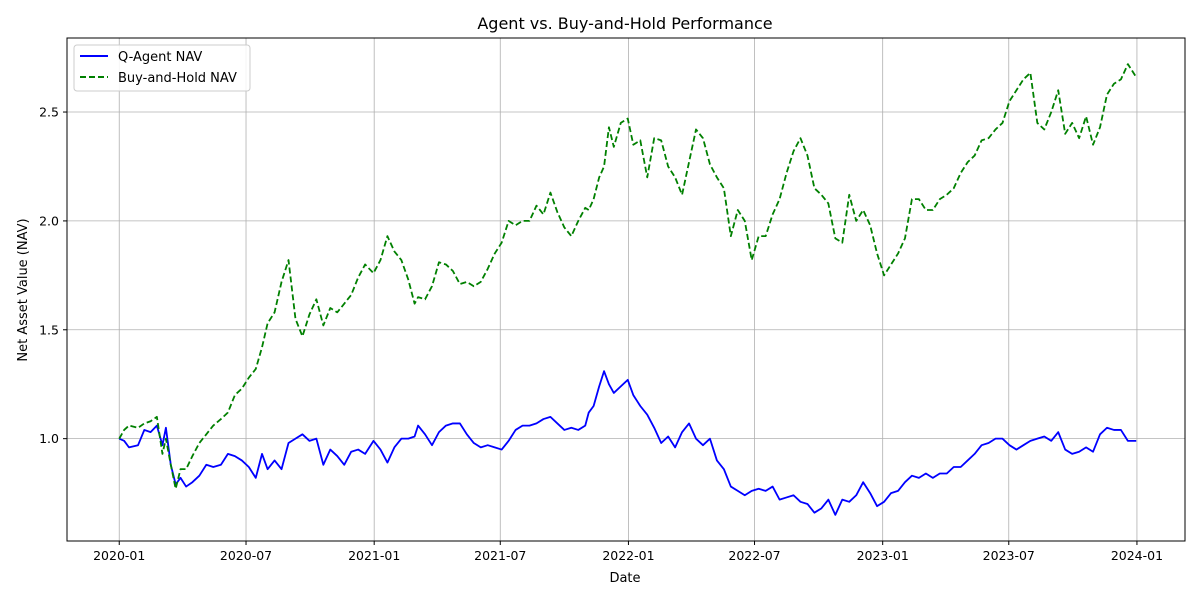 This screenshot has height=600, width=1200. Describe the element at coordinates (49, 112) in the screenshot. I see `y-tick-label: 2.5` at that location.